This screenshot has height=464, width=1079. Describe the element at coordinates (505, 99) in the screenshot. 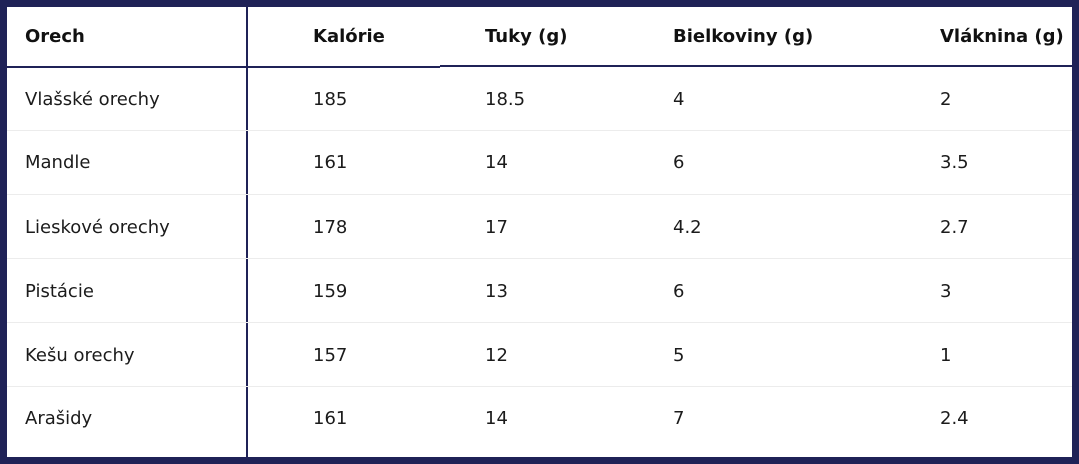

I see `cell-fat: 18.5` at that location.